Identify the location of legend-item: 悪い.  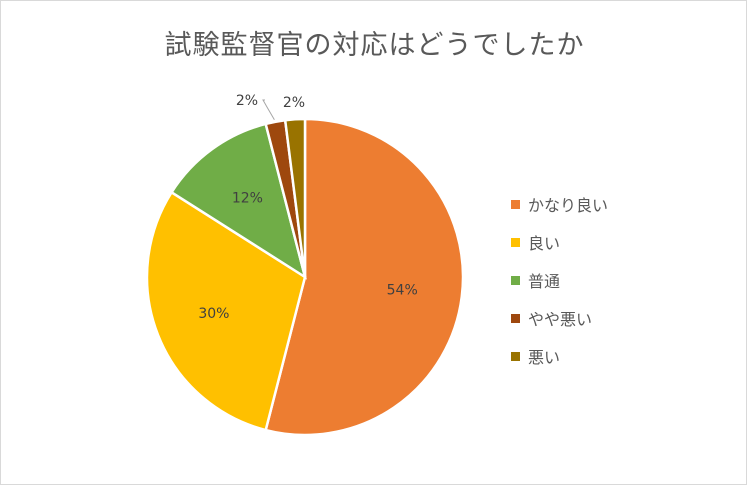
(559, 356).